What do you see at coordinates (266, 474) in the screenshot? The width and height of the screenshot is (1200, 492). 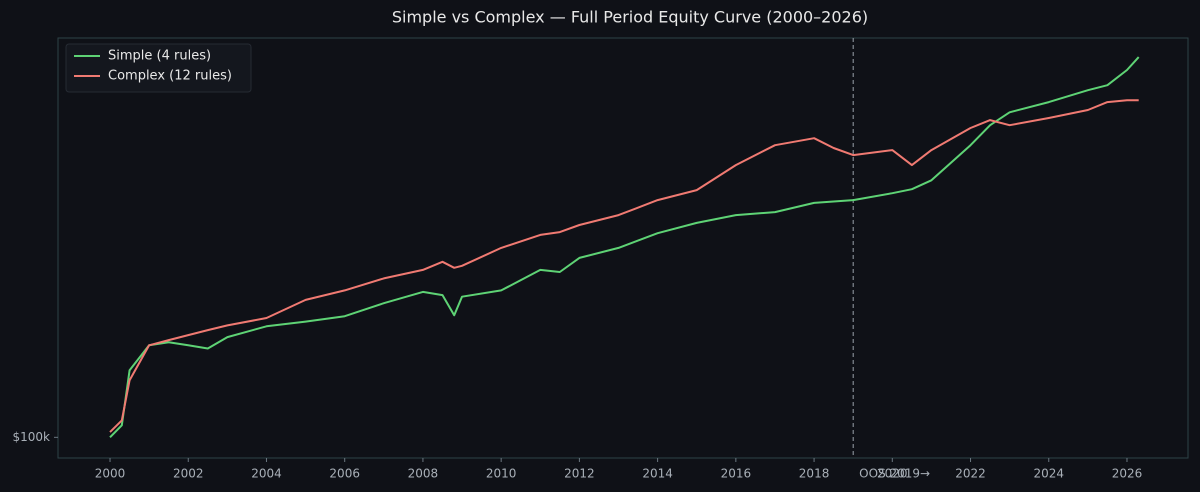 I see `x-tick-label: 2004` at bounding box center [266, 474].